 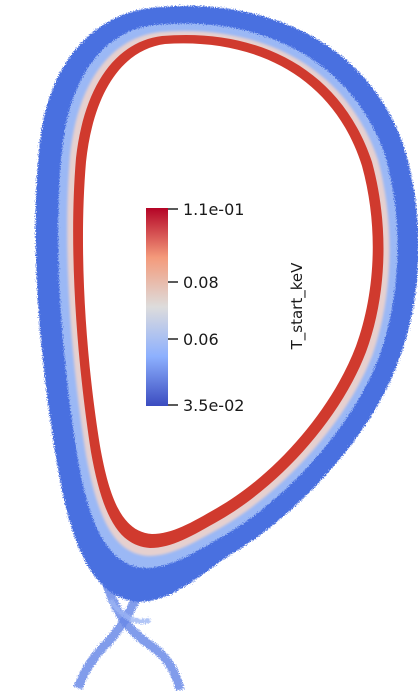 I want to click on colorbar: 1.1e-01 0.08 0.06 3.5e-02 T_start_keV, so click(x=226, y=307).